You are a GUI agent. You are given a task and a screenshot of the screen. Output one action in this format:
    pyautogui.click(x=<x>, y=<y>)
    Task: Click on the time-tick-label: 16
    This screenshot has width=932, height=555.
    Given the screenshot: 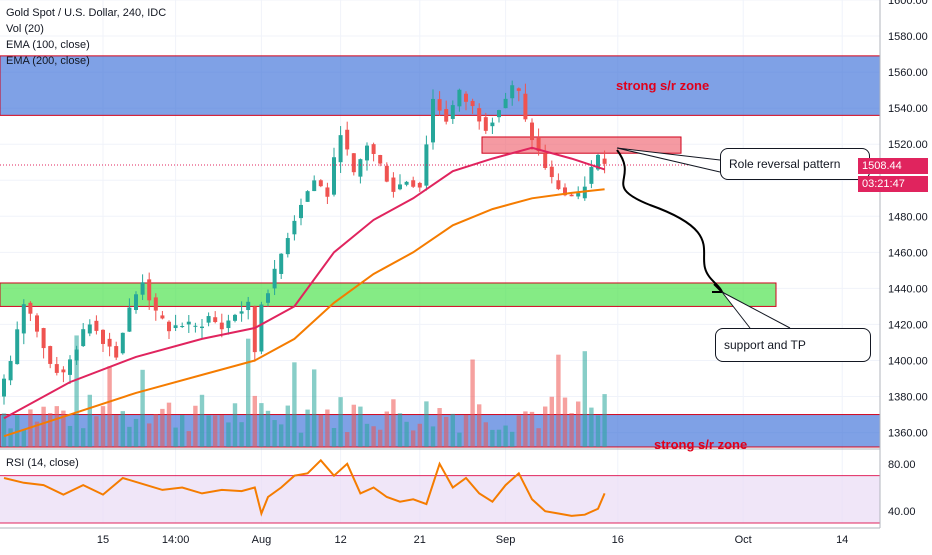 What is the action you would take?
    pyautogui.click(x=618, y=540)
    